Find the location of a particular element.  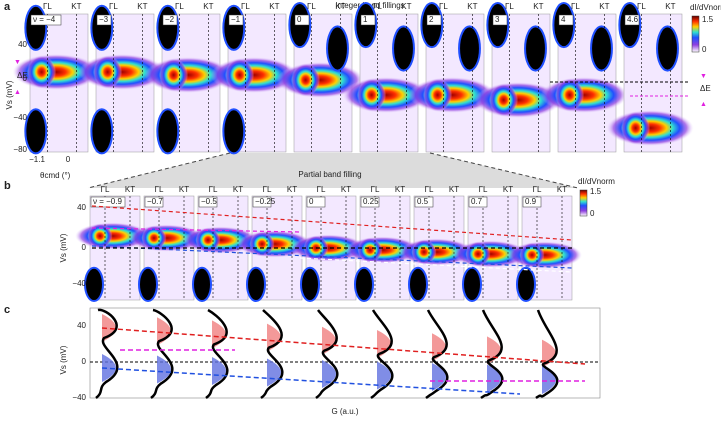

filling-label: 0.9 is located at coordinates (531, 201).